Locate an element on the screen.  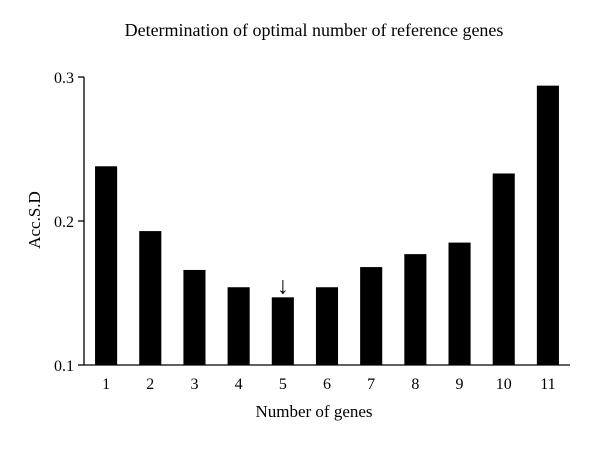
x-tick-label: 6 is located at coordinates (327, 384).